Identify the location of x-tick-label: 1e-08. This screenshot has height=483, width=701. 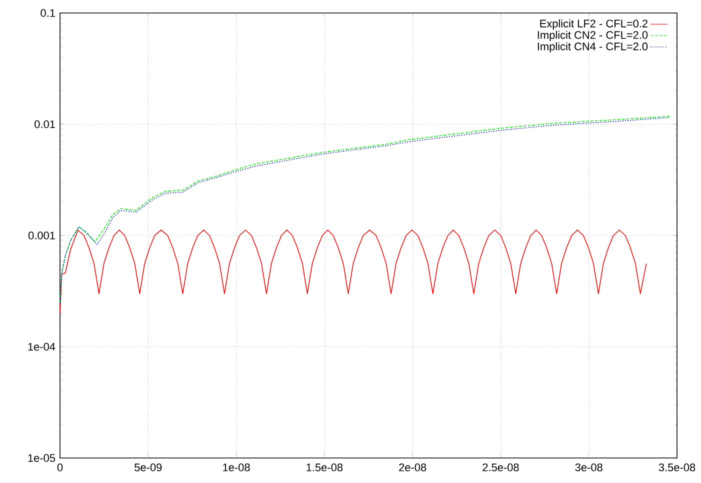
(236, 468).